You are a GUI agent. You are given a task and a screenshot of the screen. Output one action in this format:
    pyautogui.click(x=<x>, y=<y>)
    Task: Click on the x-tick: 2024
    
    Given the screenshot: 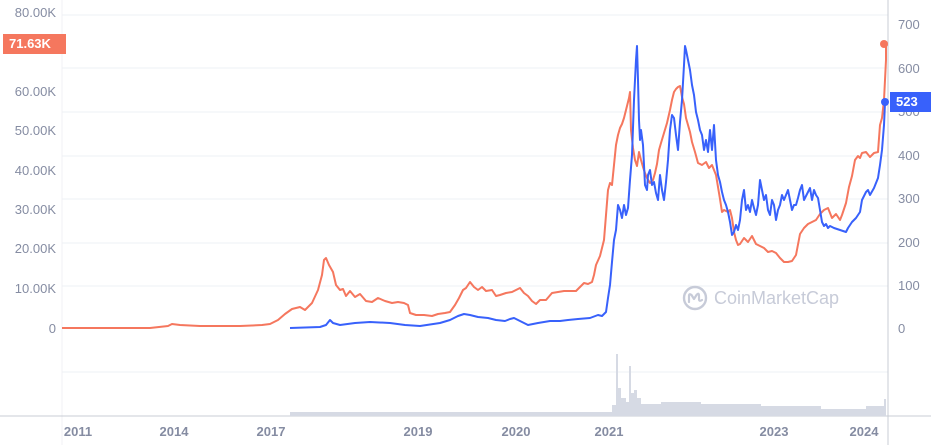 What is the action you would take?
    pyautogui.click(x=864, y=431)
    